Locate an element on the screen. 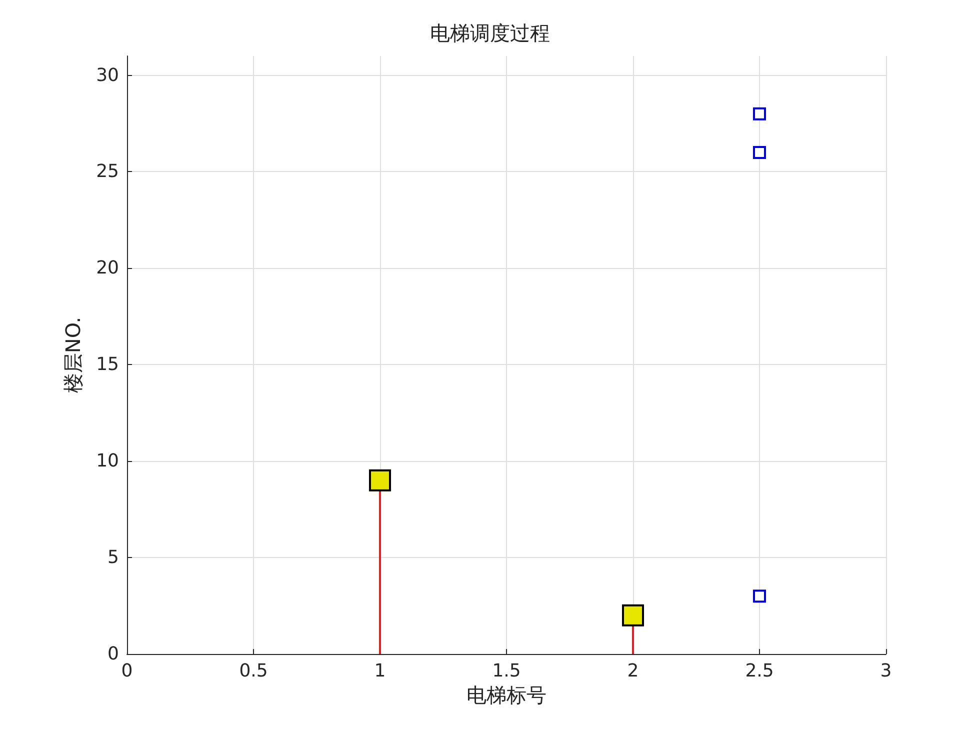 The height and width of the screenshot is (735, 980). x-tick-label: 1 is located at coordinates (380, 671).